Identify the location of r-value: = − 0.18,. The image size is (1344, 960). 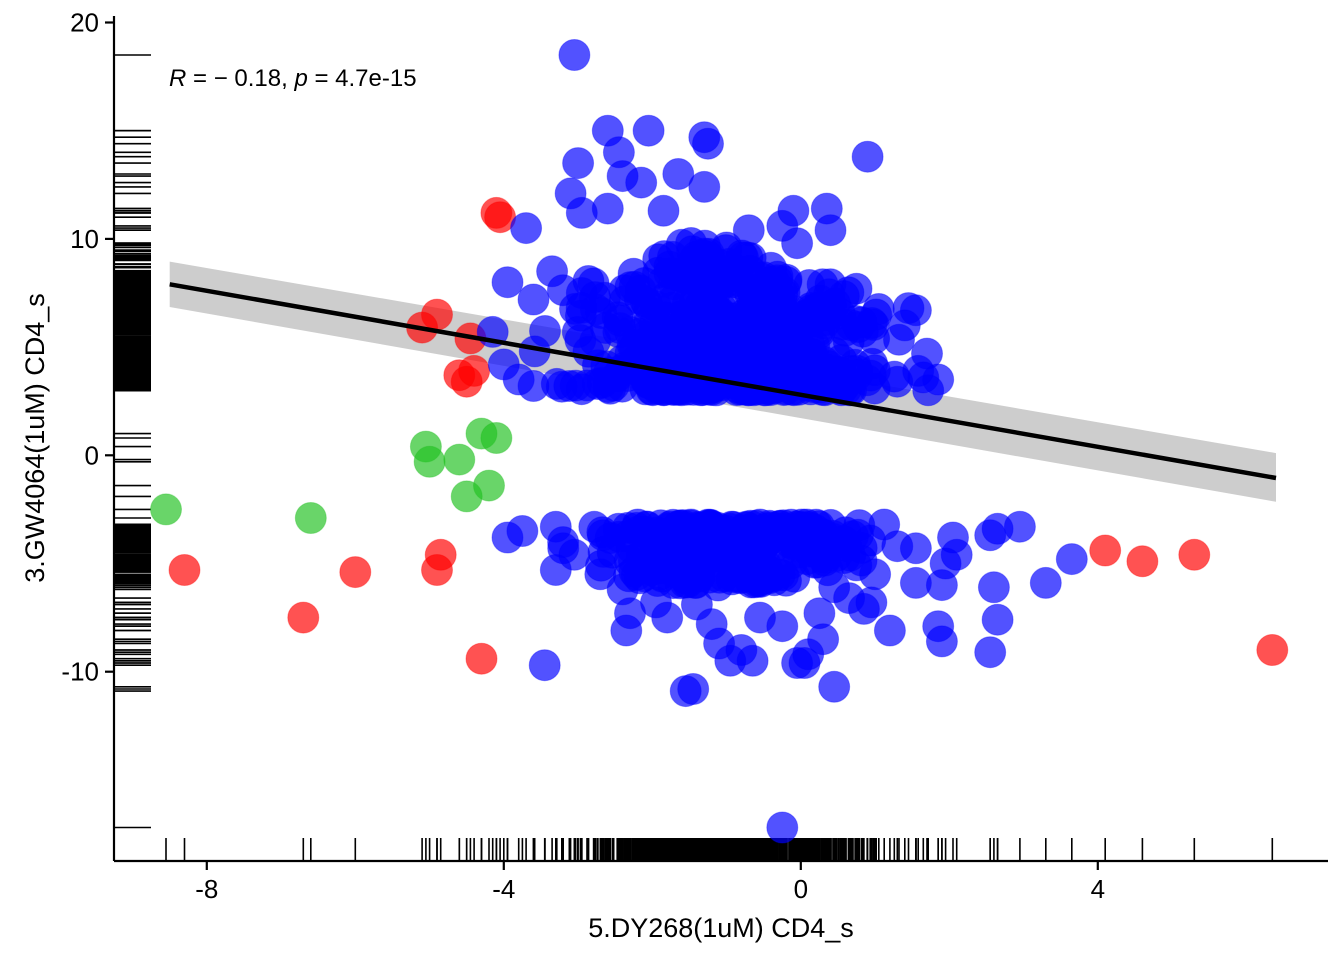
(240, 78).